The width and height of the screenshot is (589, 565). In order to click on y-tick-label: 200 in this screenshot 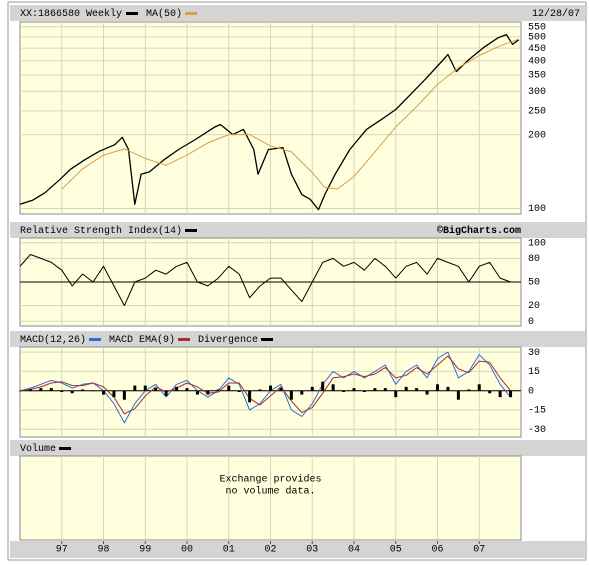, I will do `click(537, 135)`.